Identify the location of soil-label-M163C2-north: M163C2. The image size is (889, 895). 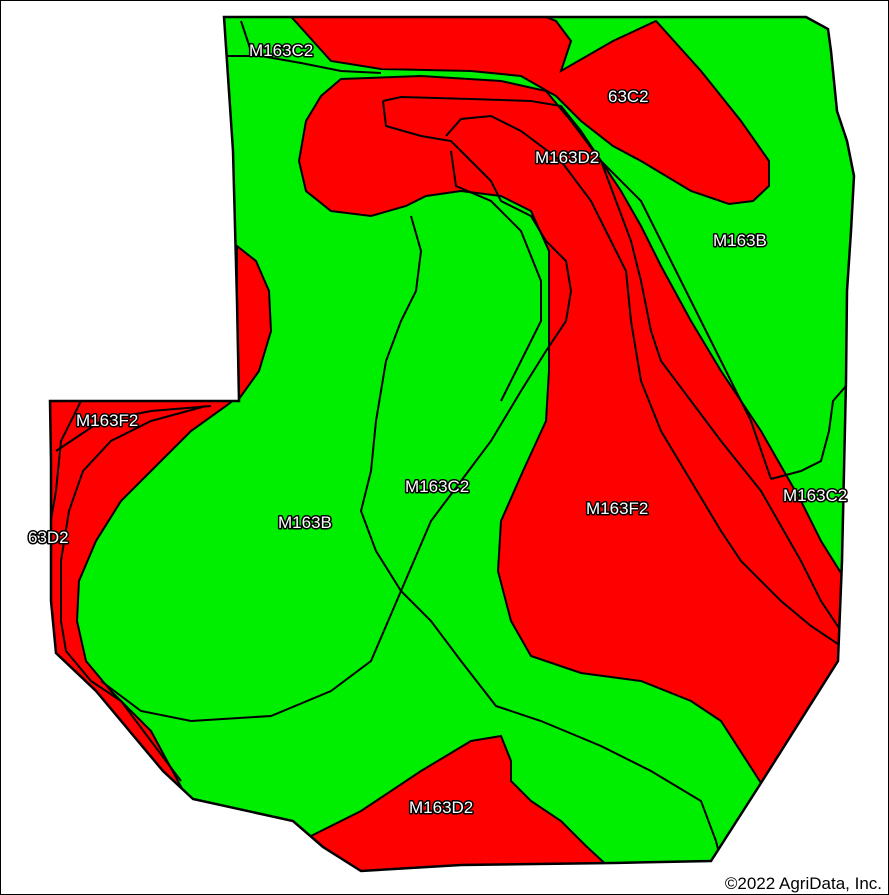
(281, 50).